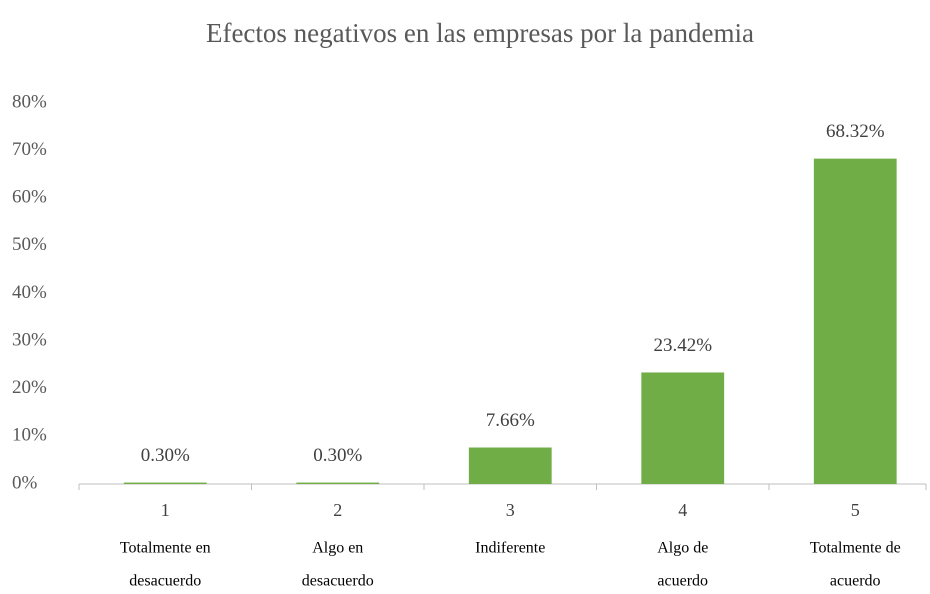 This screenshot has width=930, height=594. What do you see at coordinates (29, 244) in the screenshot?
I see `y-tick-label: 50%` at bounding box center [29, 244].